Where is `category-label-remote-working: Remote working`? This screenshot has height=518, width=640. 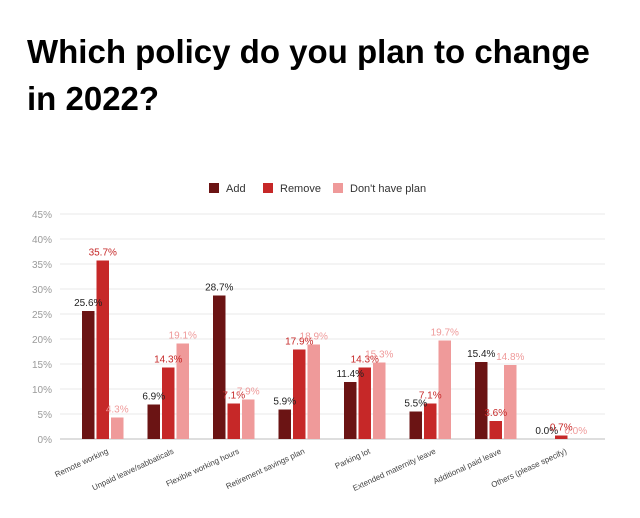
category-label-remote-working: Remote working is located at coordinates (81, 463).